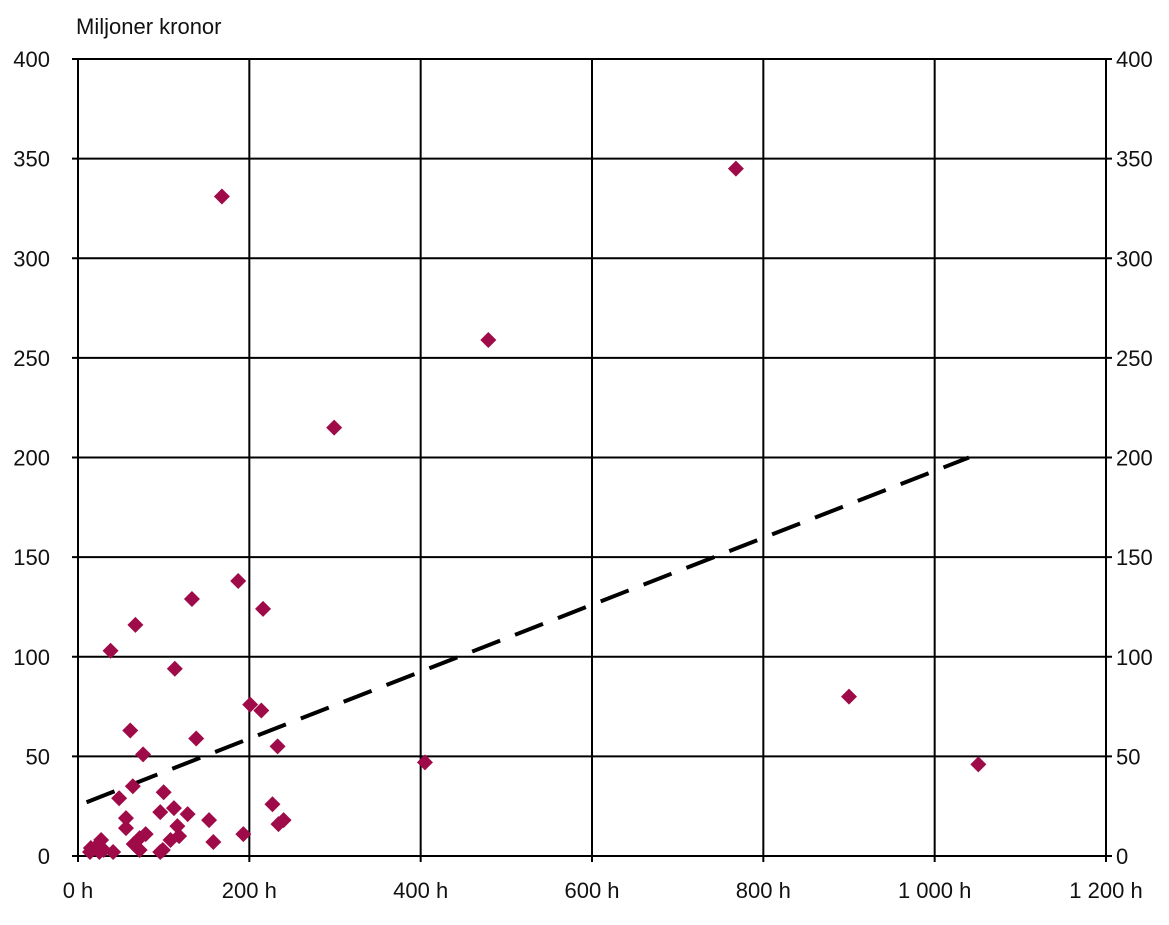 This screenshot has width=1169, height=925. What do you see at coordinates (1134, 557) in the screenshot?
I see `y-tick-label-right: 150` at bounding box center [1134, 557].